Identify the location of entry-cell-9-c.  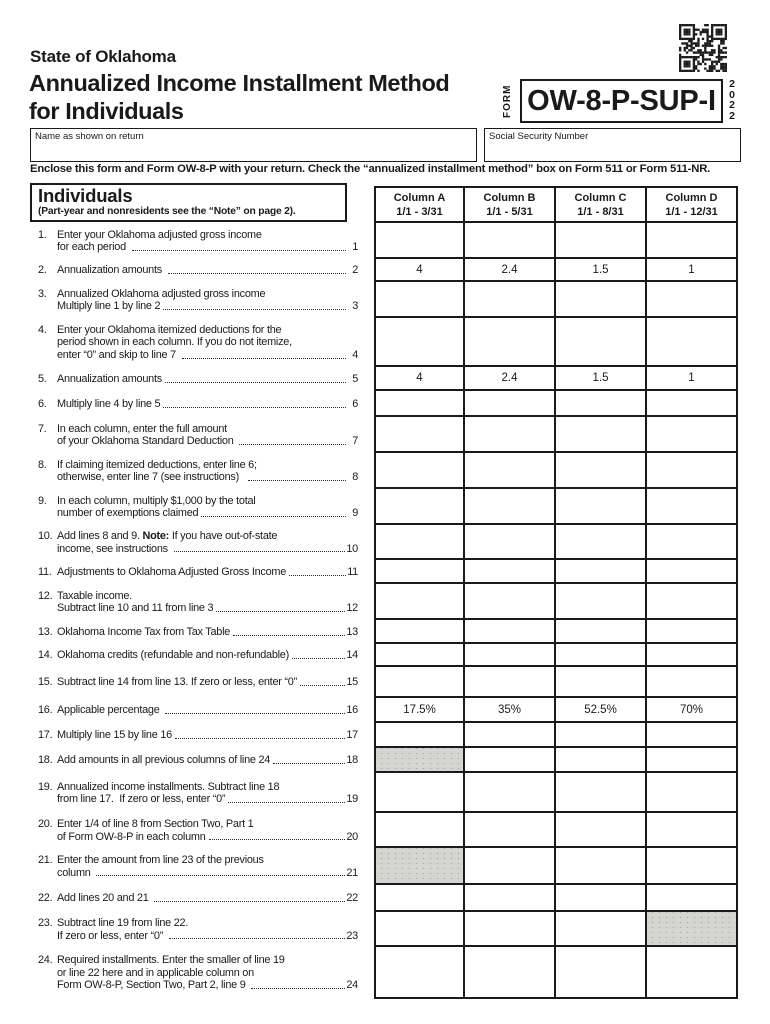
(601, 507).